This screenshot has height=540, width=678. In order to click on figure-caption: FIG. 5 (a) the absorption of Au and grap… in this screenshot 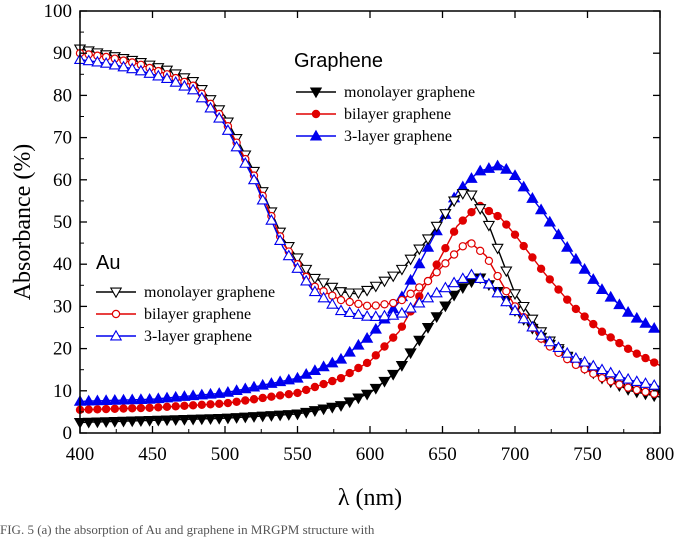, I will do `click(187, 529)`.